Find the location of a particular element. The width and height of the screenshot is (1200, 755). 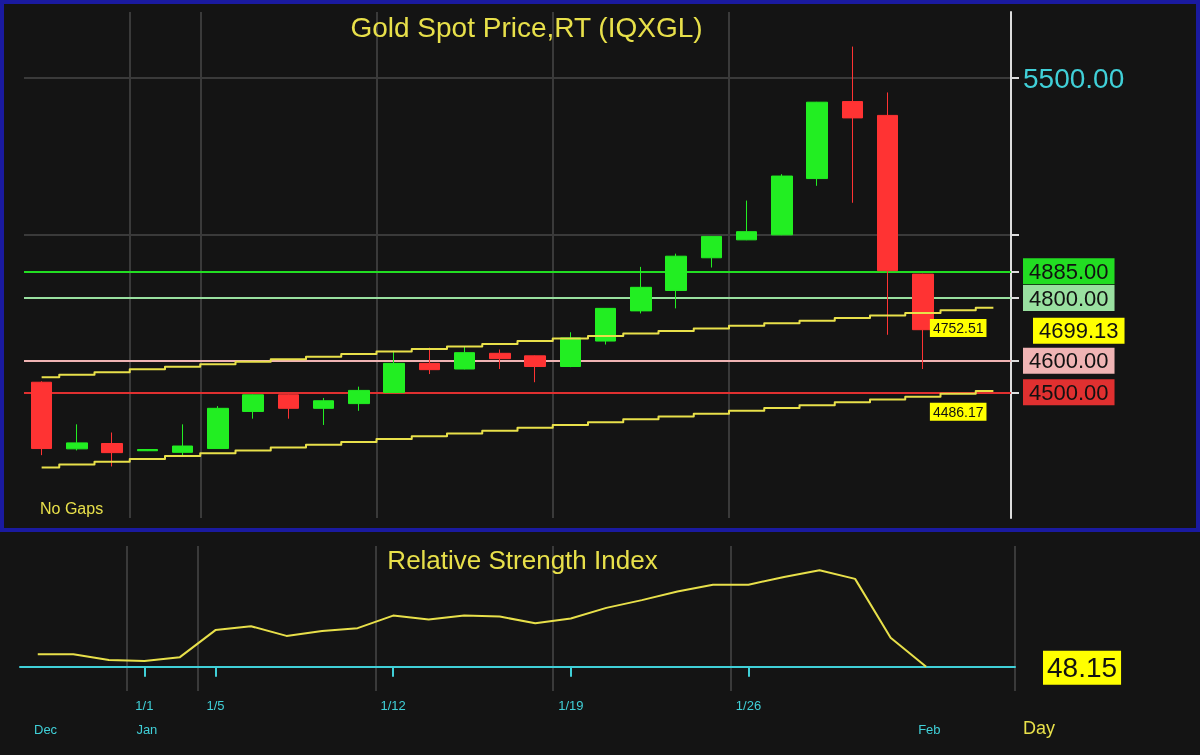

y-tick-label: 4800.00 is located at coordinates (1069, 298).